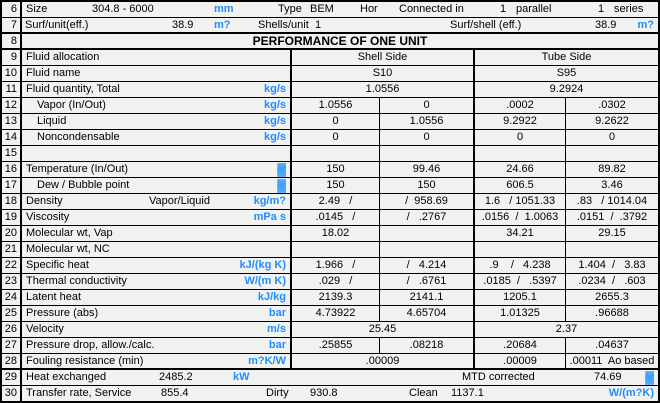  What do you see at coordinates (12, 265) in the screenshot?
I see `row-number: 22` at bounding box center [12, 265].